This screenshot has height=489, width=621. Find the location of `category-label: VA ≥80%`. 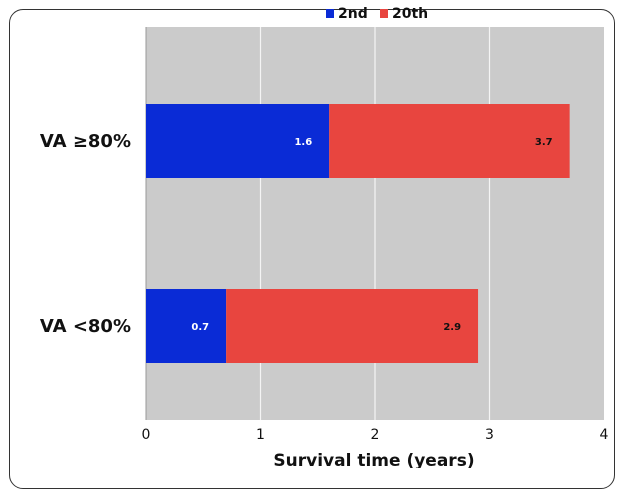

category-label: VA ≥80% is located at coordinates (85, 141).